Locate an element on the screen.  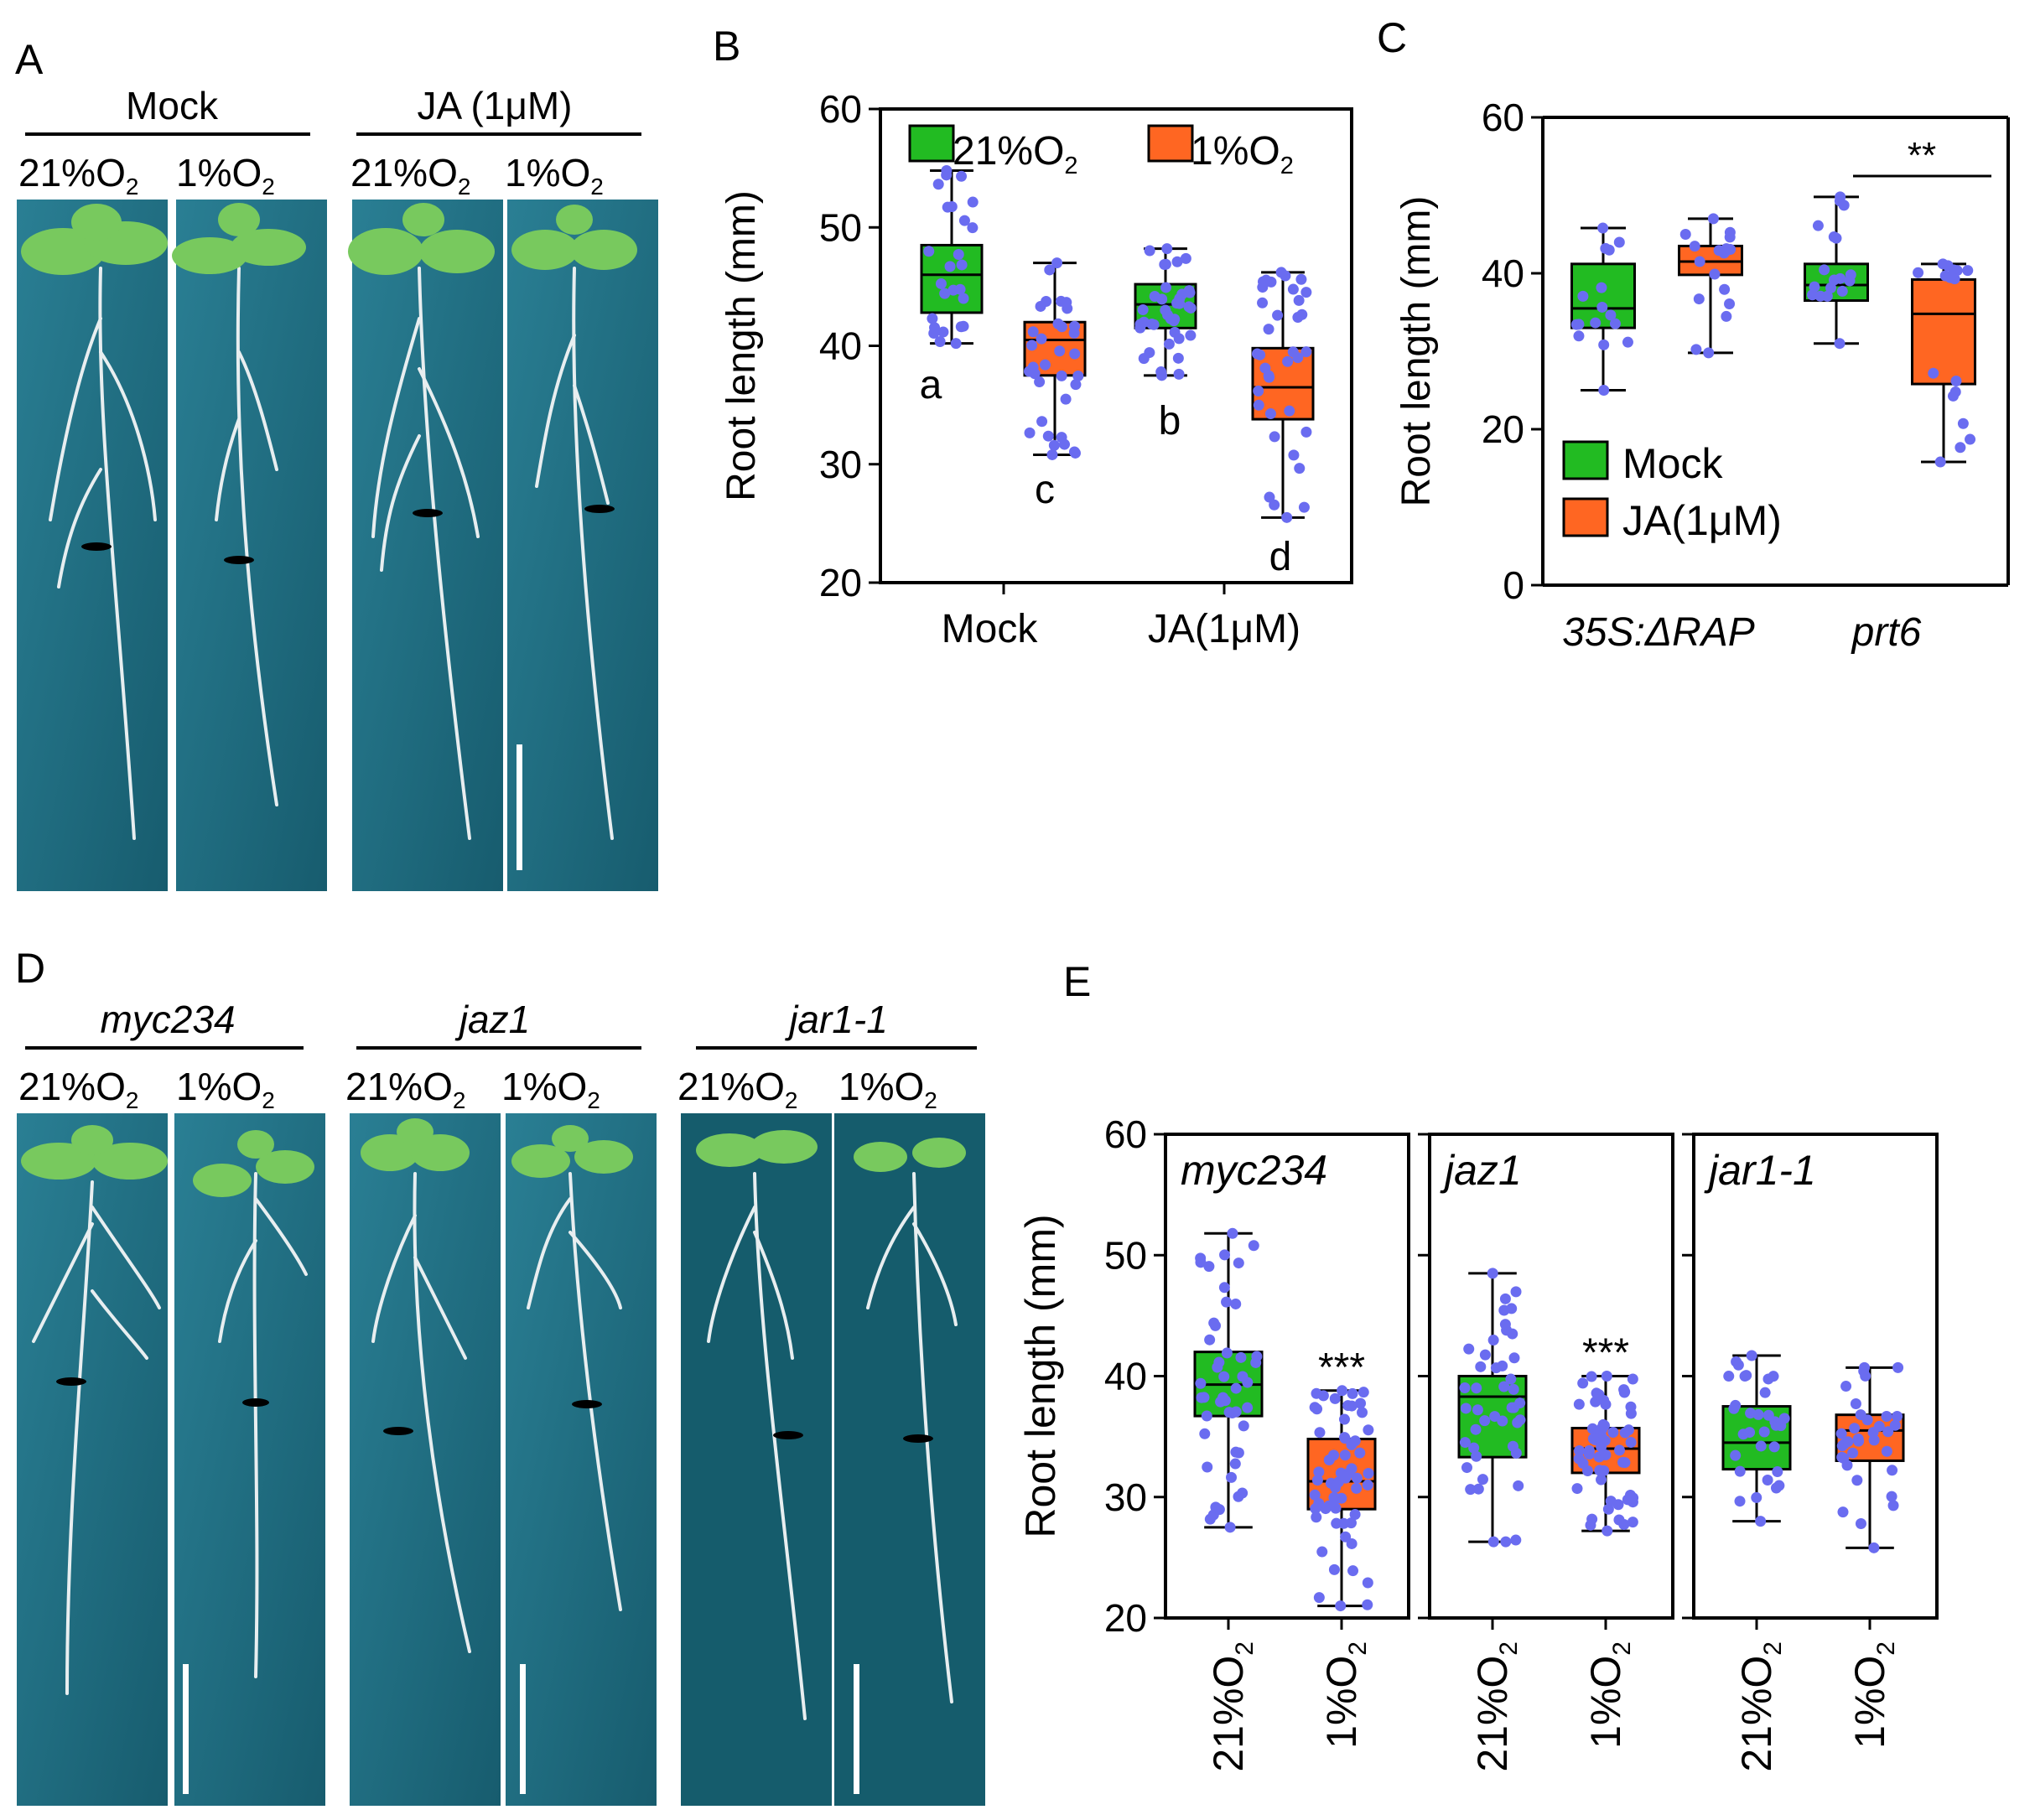
panel-d-header-jar1: jar1-1 21%O2 1%O2 is located at coordinates (827, 1055).